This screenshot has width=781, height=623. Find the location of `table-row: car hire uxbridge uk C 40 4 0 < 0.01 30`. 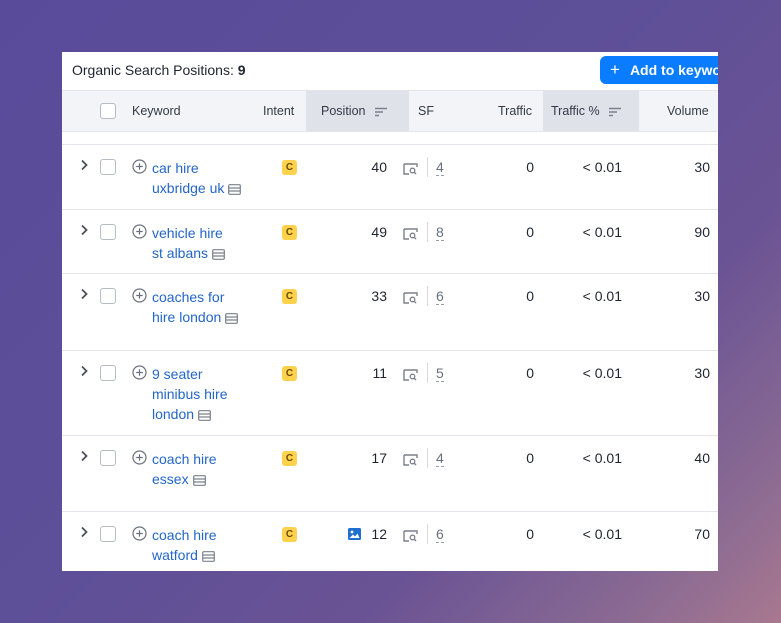

table-row: car hire uxbridge uk C 40 4 0 < 0.01 30 is located at coordinates (390, 177).